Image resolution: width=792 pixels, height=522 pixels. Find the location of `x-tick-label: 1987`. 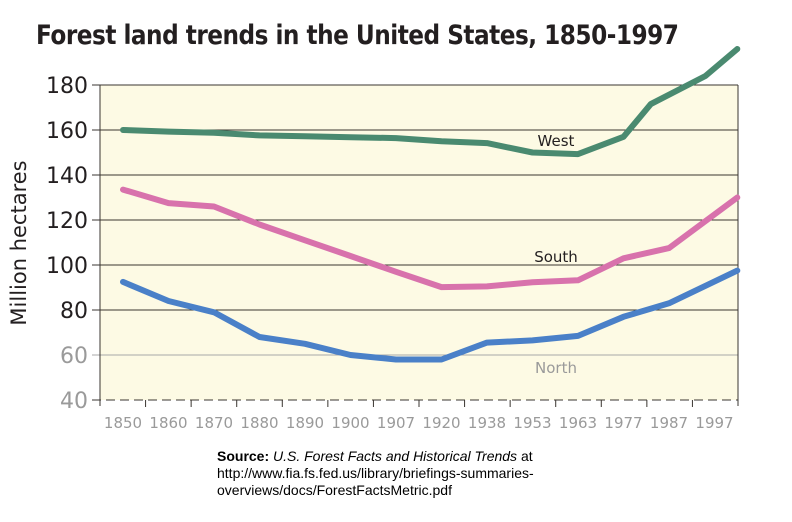

x-tick-label: 1987 is located at coordinates (669, 423).